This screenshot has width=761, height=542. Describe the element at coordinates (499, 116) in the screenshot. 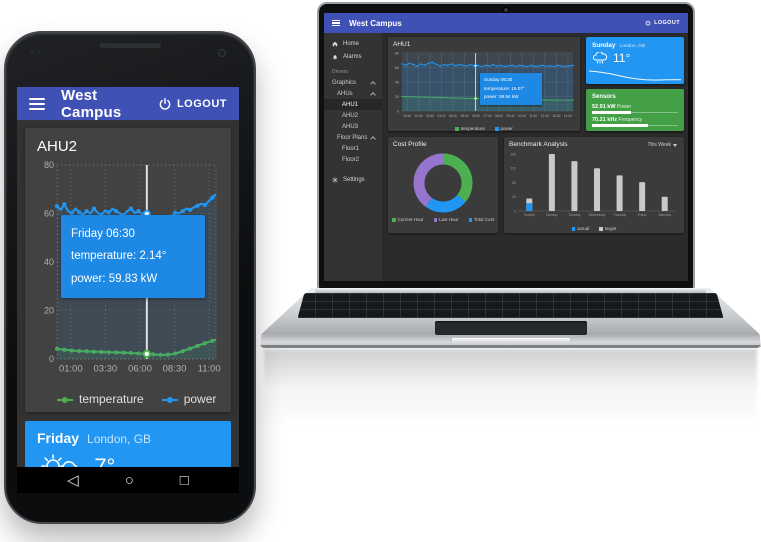

I see `svg-text: 08:40` at that location.